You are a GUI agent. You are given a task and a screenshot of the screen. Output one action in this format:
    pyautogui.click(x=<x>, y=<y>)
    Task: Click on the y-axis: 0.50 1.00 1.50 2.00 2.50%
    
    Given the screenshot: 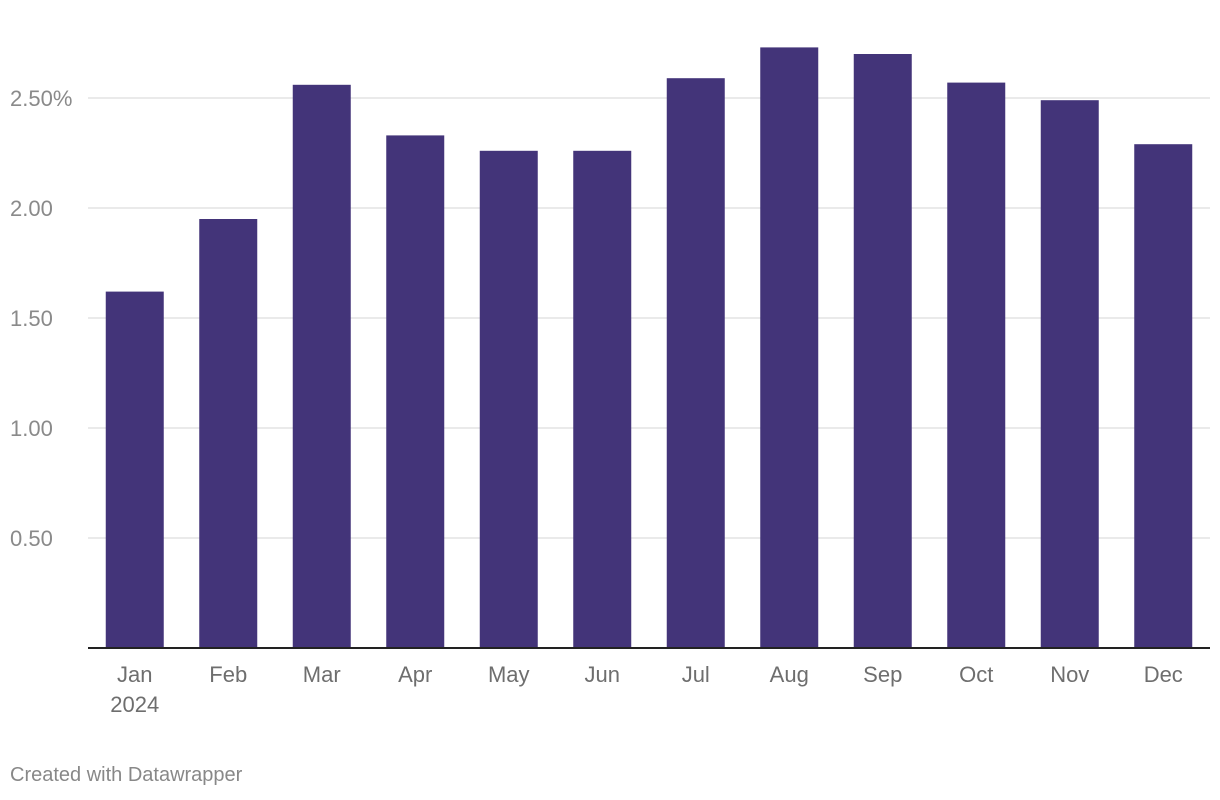 What is the action you would take?
    pyautogui.click(x=41, y=318)
    